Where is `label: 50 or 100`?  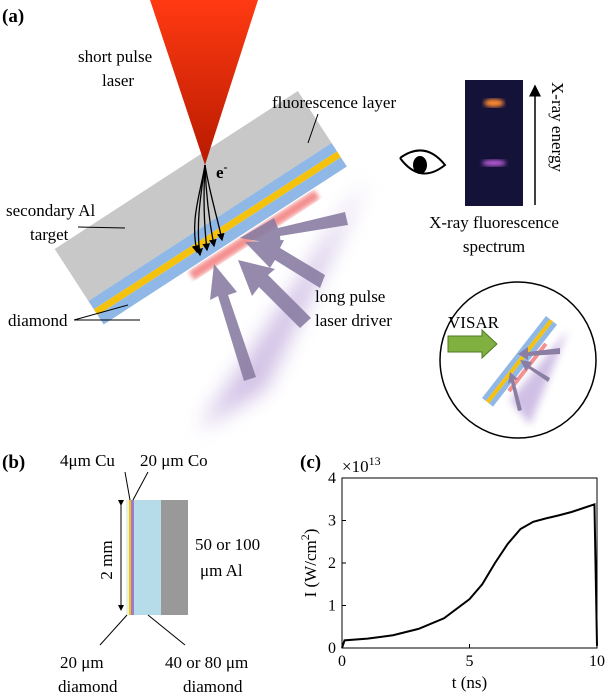 label: 50 or 100 is located at coordinates (227, 544).